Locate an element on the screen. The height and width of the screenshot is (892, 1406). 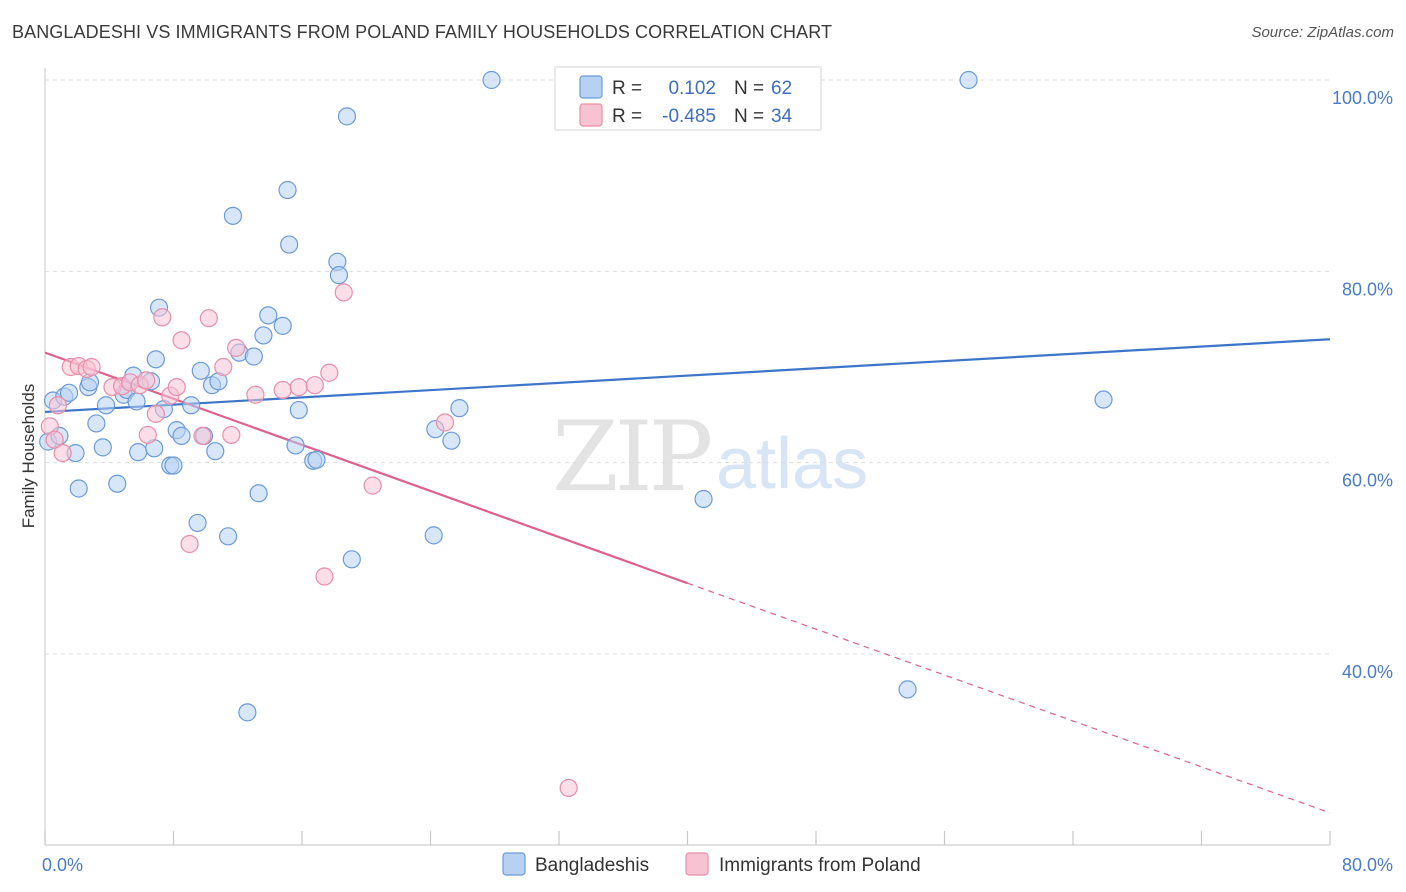
bottom-legend-swatch-poland is located at coordinates (697, 864).